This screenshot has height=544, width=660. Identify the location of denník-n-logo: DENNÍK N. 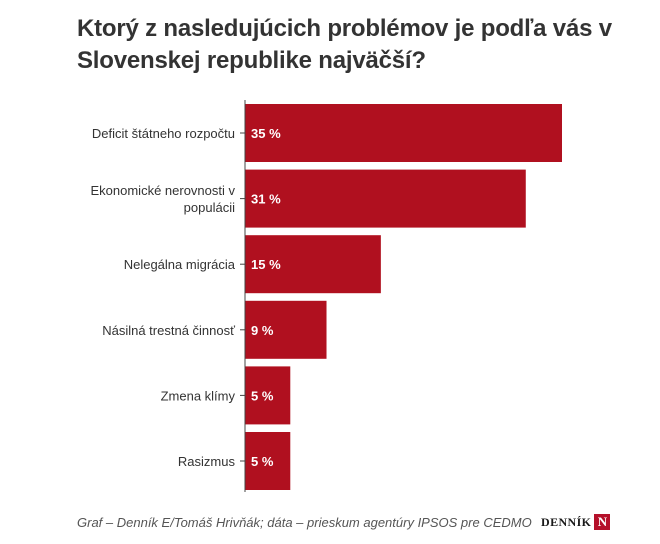
(576, 522).